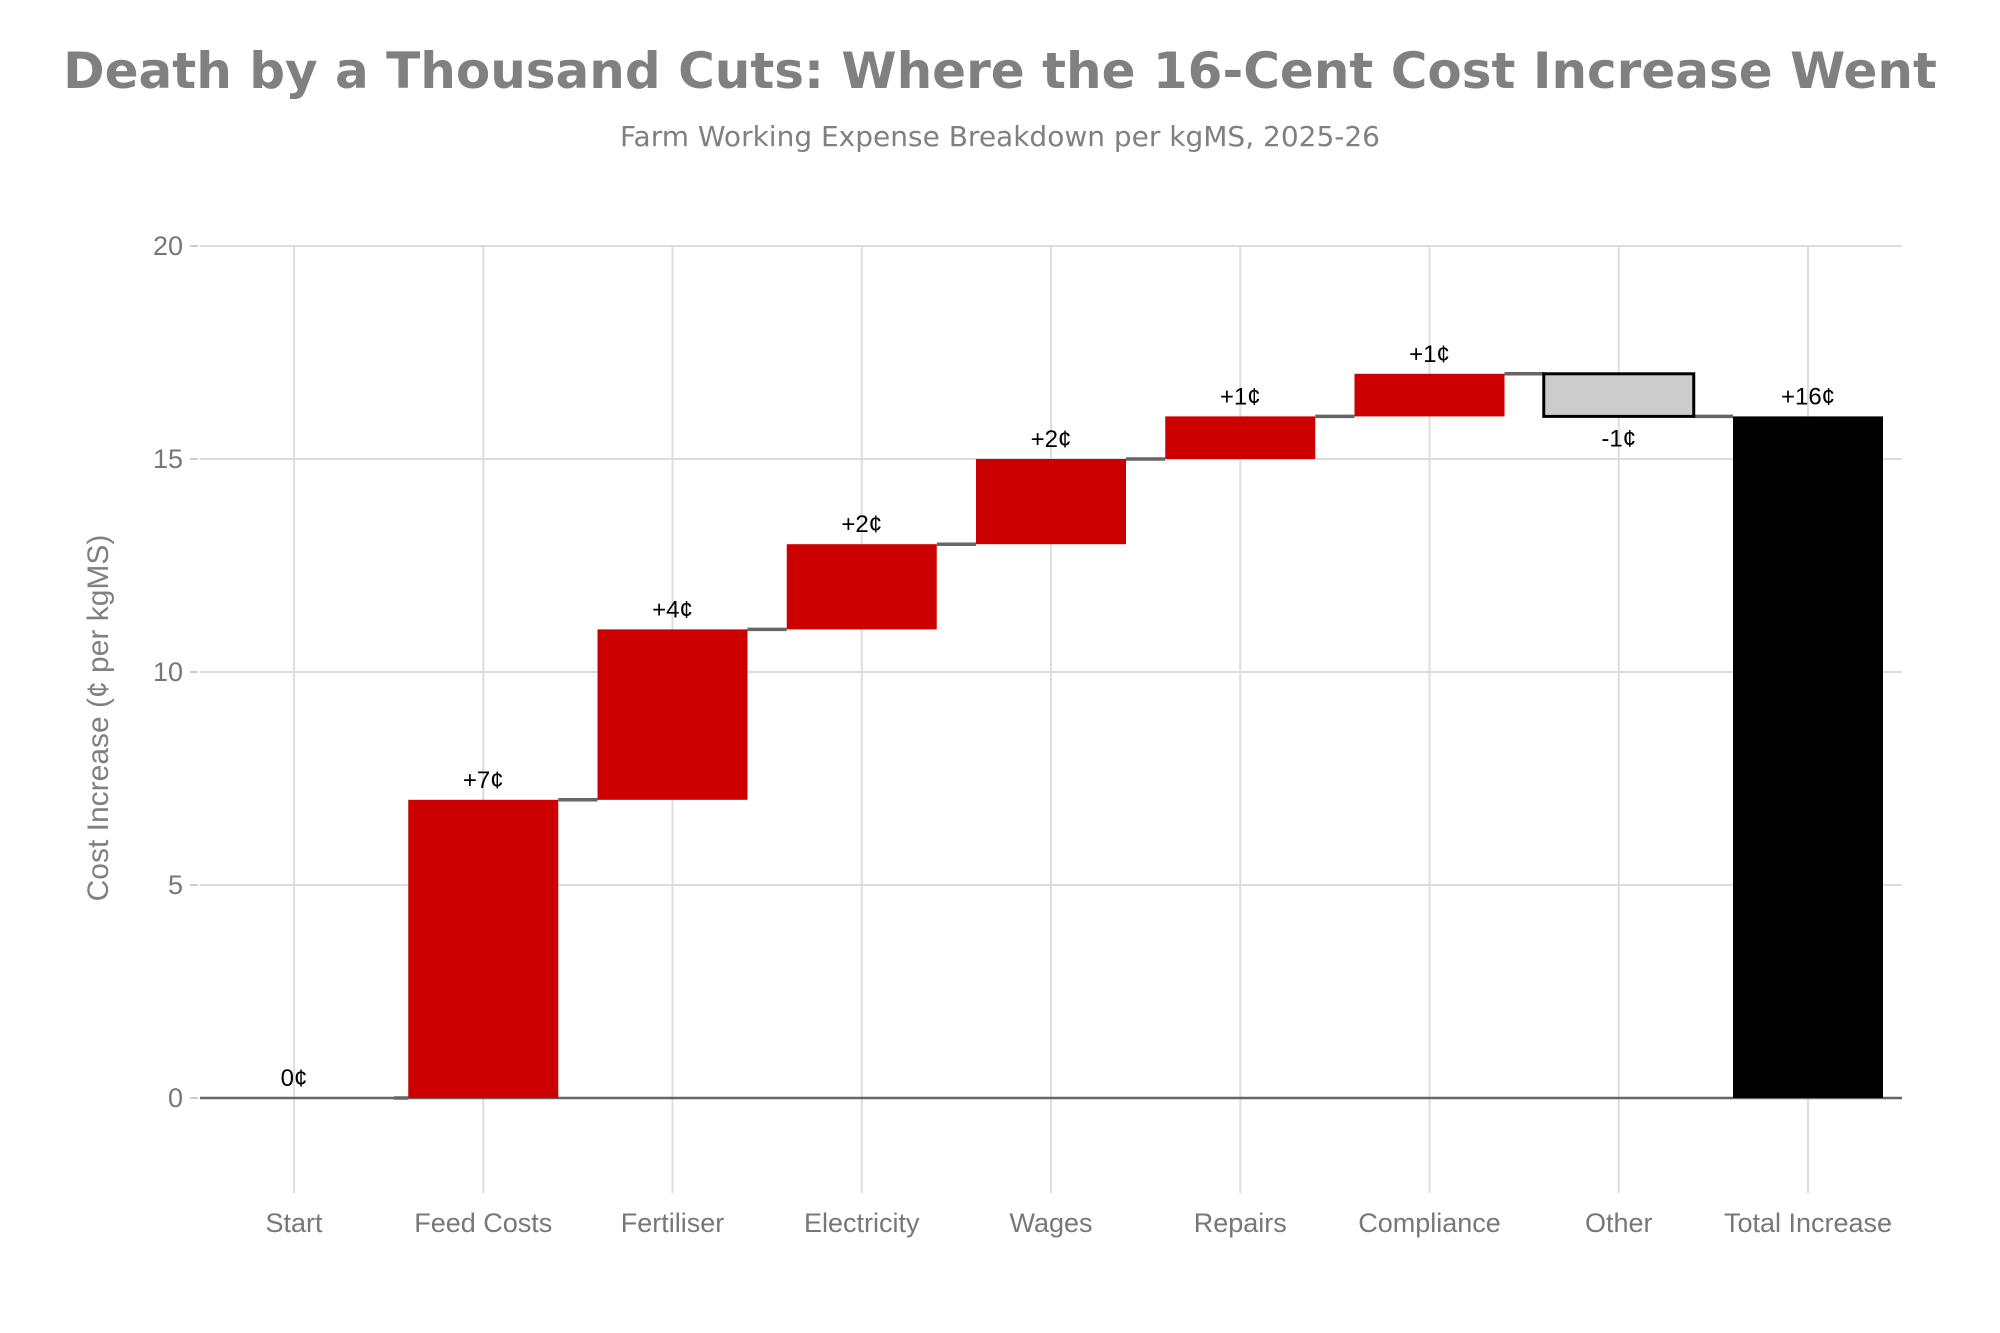 Image resolution: width=2000 pixels, height=1333 pixels. I want to click on bar-wages, so click(1051, 502).